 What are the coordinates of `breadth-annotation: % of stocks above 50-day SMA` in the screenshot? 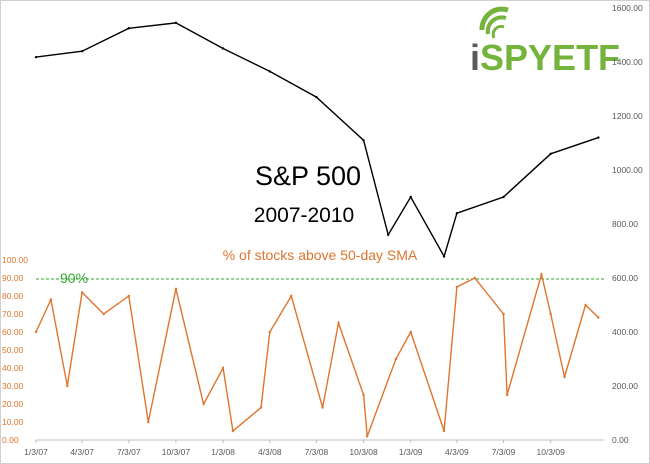 It's located at (320, 255).